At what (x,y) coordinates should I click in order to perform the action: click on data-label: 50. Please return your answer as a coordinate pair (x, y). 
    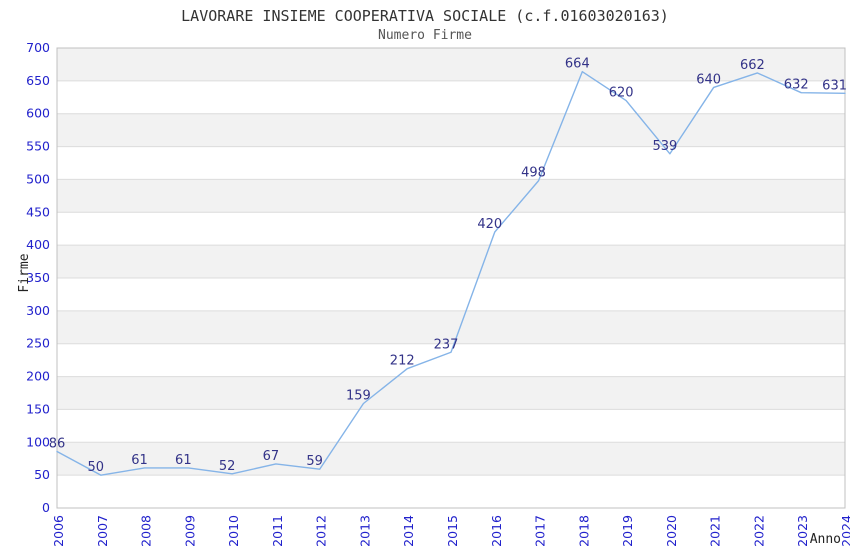
    Looking at the image, I should click on (96, 467).